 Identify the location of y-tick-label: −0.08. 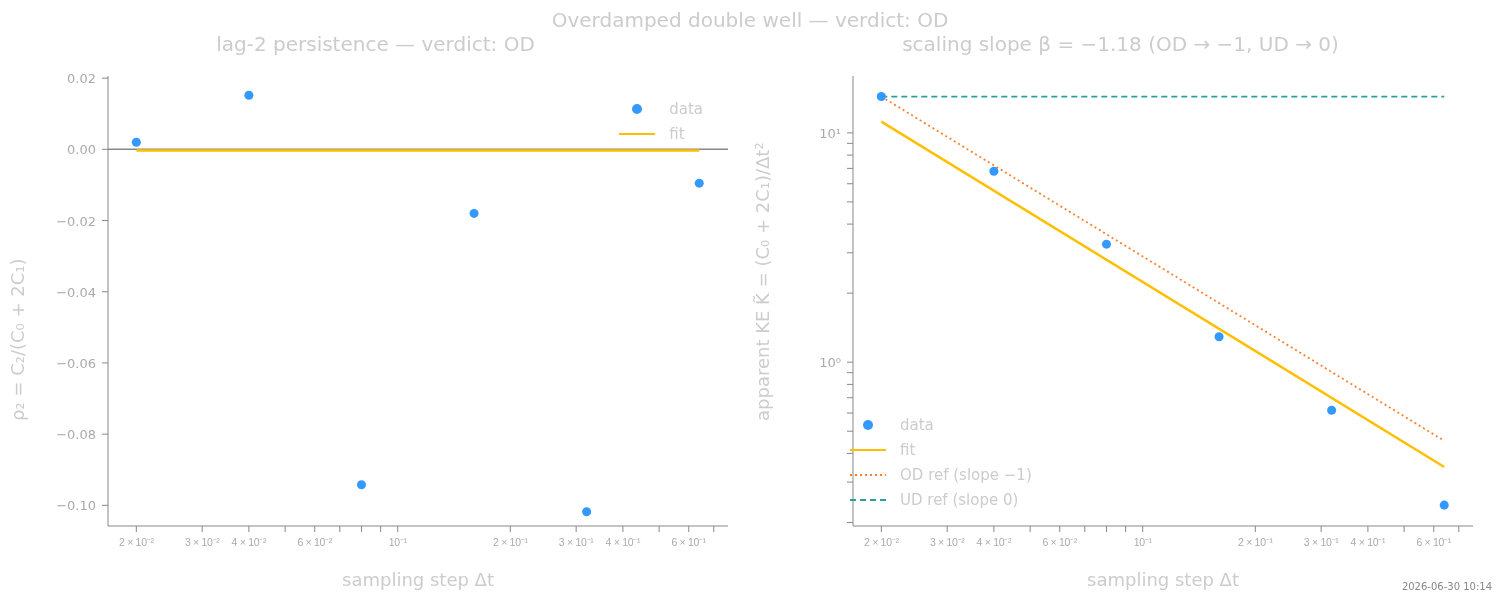
(76, 435).